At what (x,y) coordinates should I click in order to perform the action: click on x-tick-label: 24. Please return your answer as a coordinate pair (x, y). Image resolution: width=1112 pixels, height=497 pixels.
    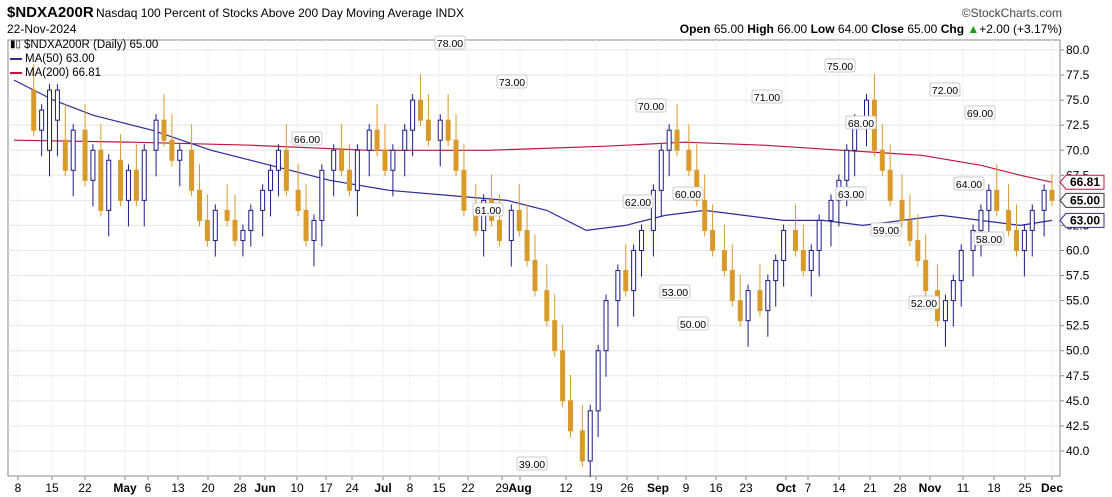
    Looking at the image, I should click on (352, 488).